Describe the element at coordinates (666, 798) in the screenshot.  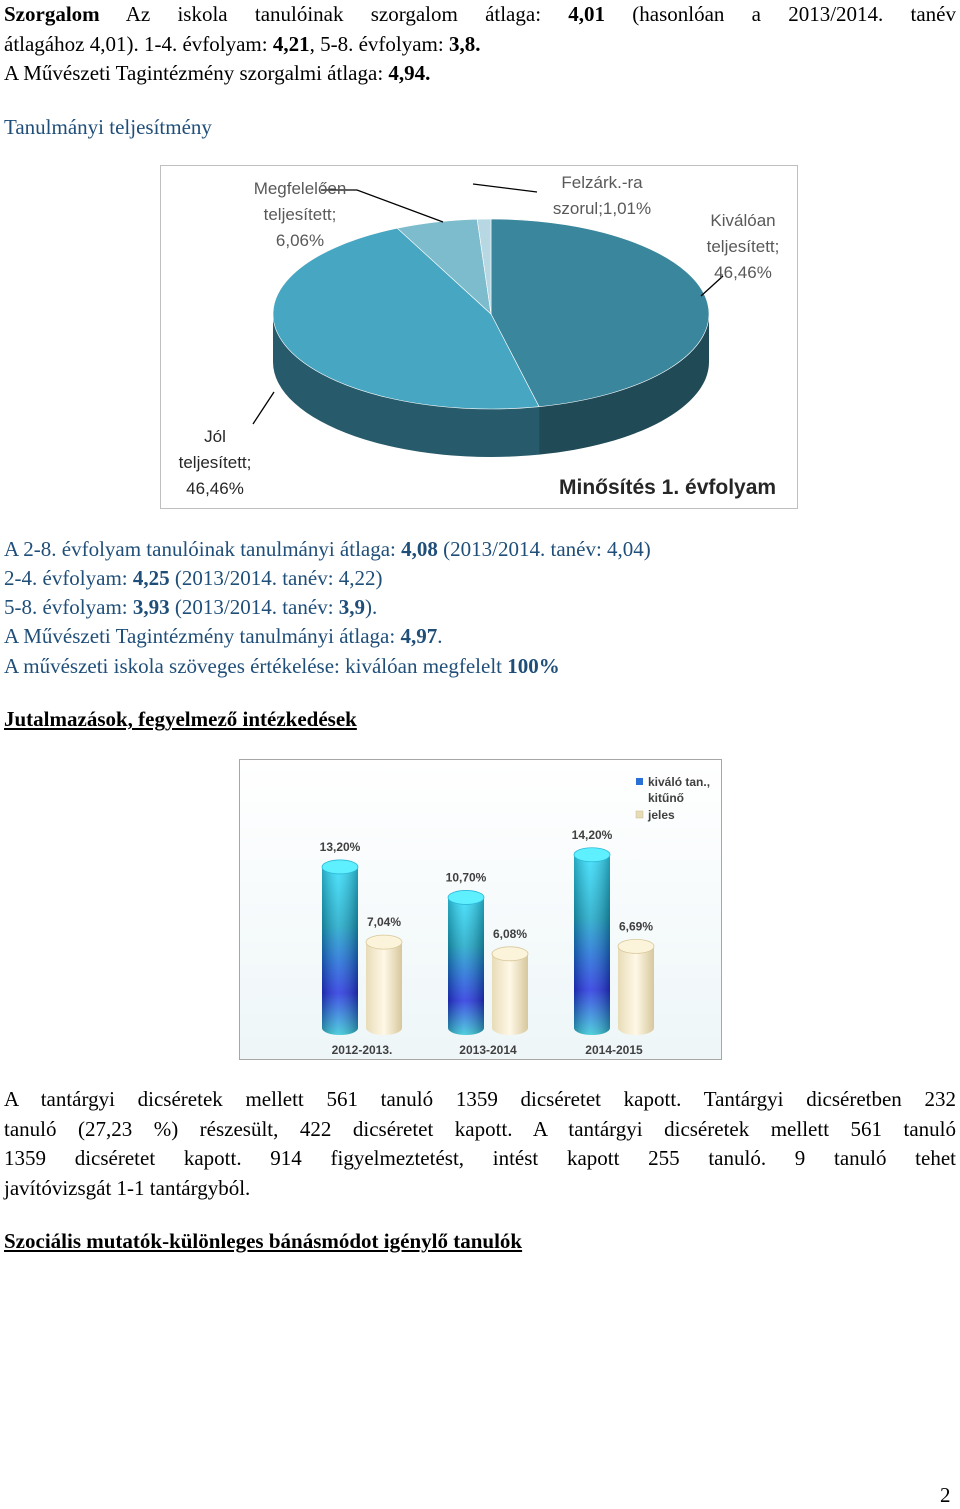
I see `legend-s1-line2: kitűnő` at that location.